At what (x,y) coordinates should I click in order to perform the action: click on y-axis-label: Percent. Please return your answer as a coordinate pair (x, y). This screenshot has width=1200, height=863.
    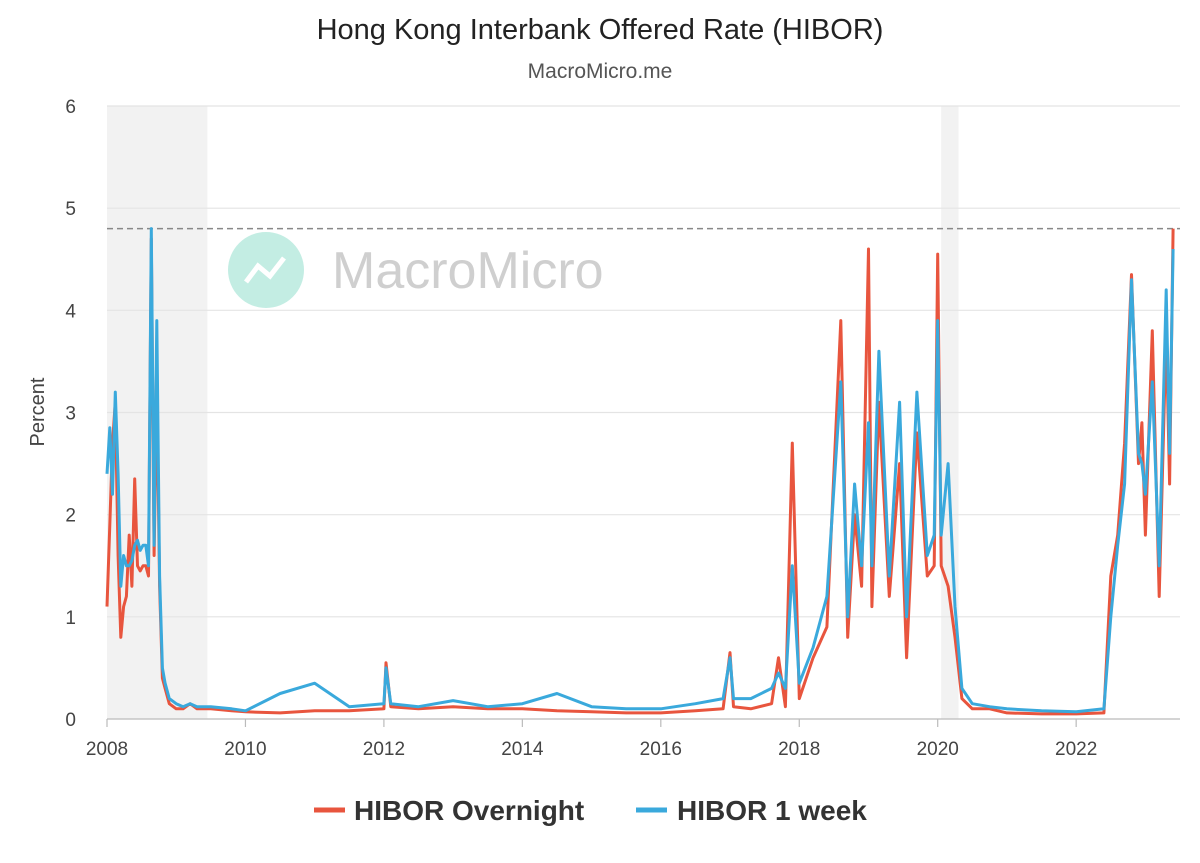
    Looking at the image, I should click on (38, 411).